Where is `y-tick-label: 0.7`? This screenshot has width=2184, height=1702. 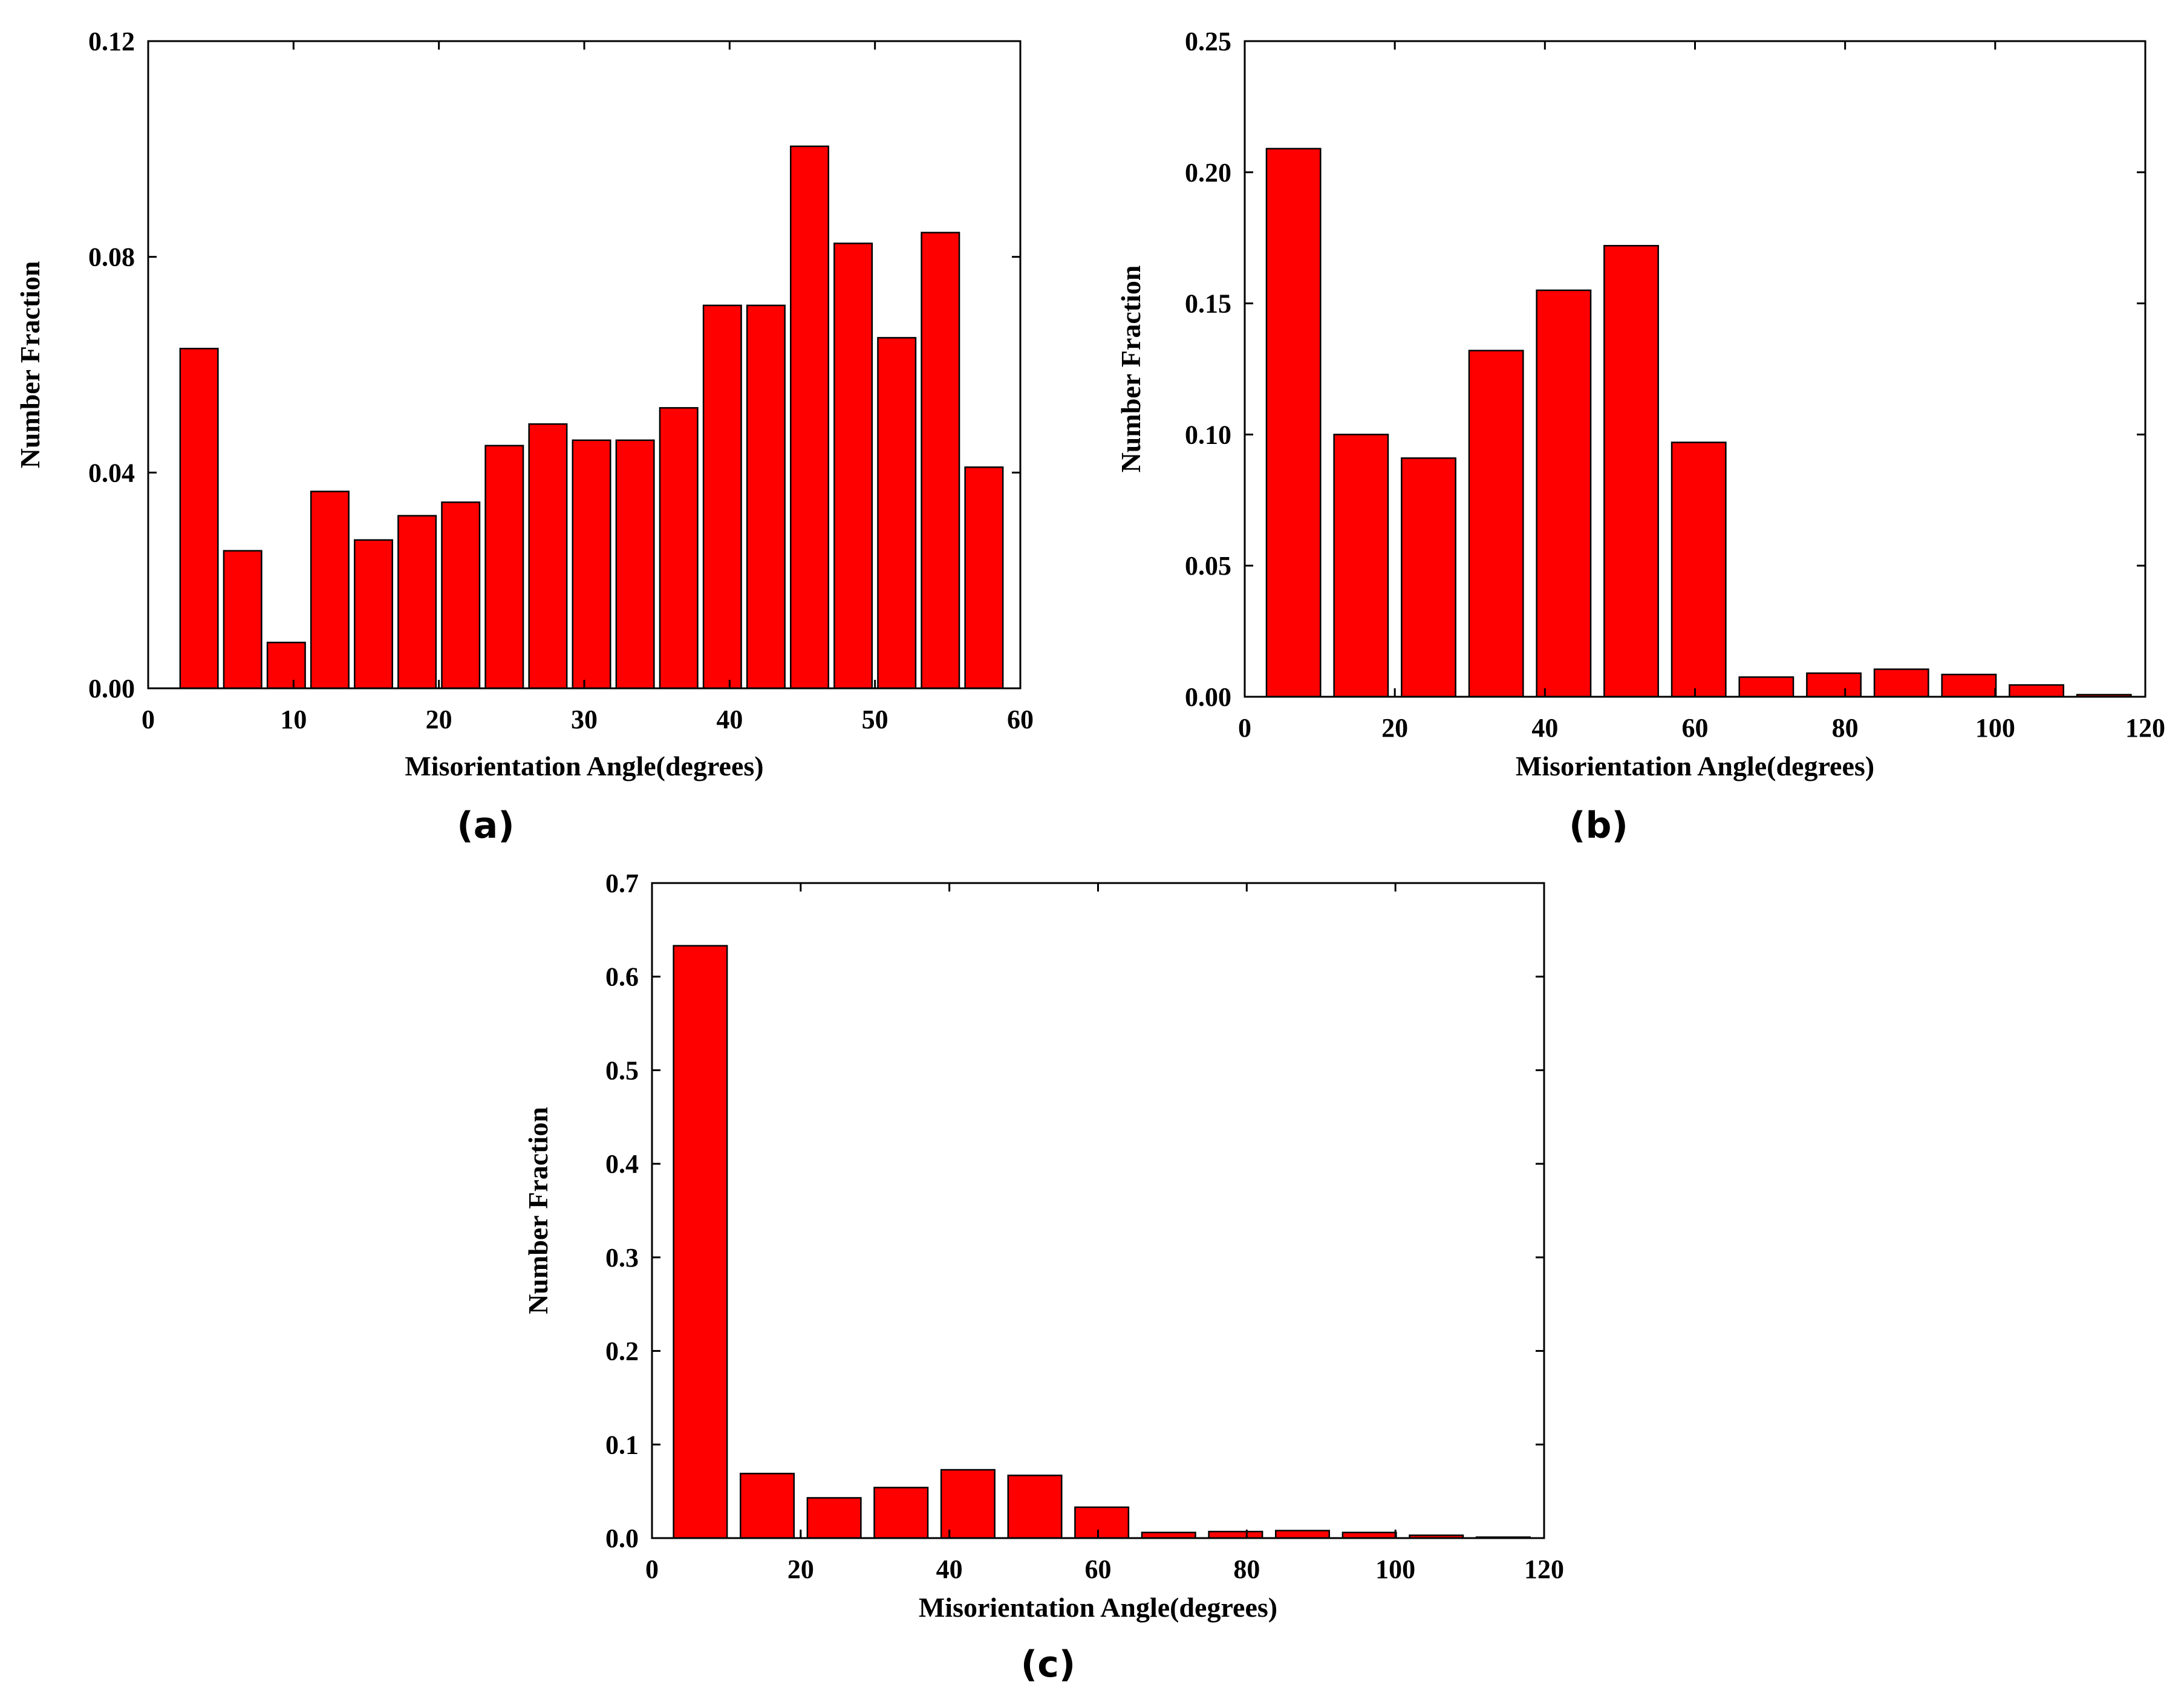 y-tick-label: 0.7 is located at coordinates (622, 883).